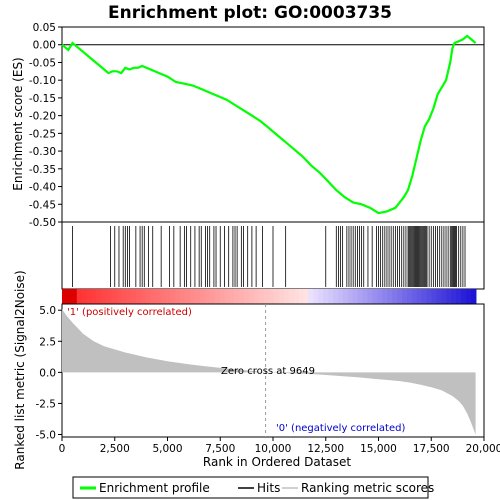 The image size is (500, 500). What do you see at coordinates (115, 449) in the screenshot?
I see `x-tick-label: 2,500` at bounding box center [115, 449].